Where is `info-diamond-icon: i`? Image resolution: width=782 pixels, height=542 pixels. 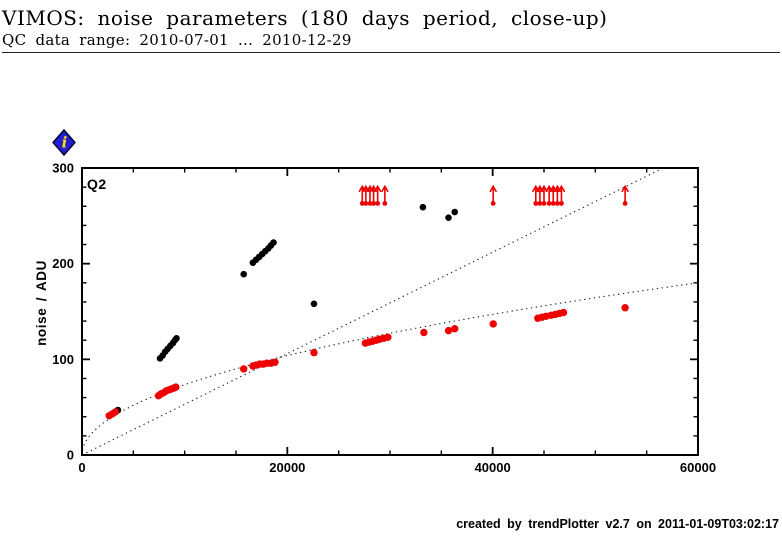
info-diamond-icon: i is located at coordinates (64, 142).